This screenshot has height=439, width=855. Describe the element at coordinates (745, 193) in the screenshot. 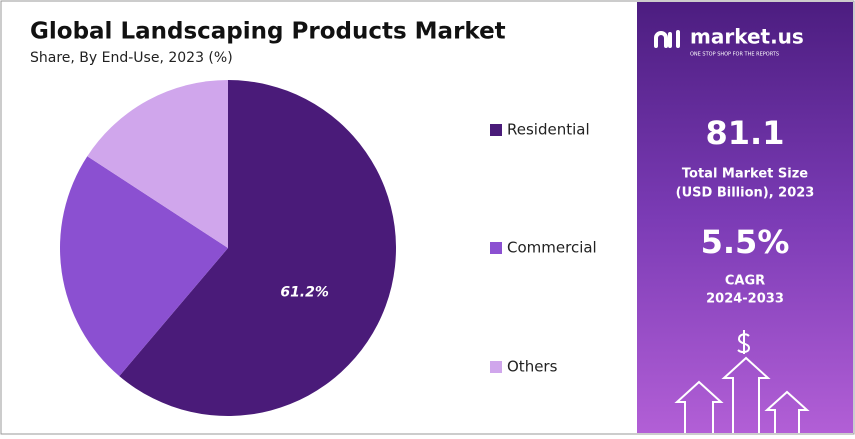

I see `market-size-label: (USD Billion), 2023` at that location.